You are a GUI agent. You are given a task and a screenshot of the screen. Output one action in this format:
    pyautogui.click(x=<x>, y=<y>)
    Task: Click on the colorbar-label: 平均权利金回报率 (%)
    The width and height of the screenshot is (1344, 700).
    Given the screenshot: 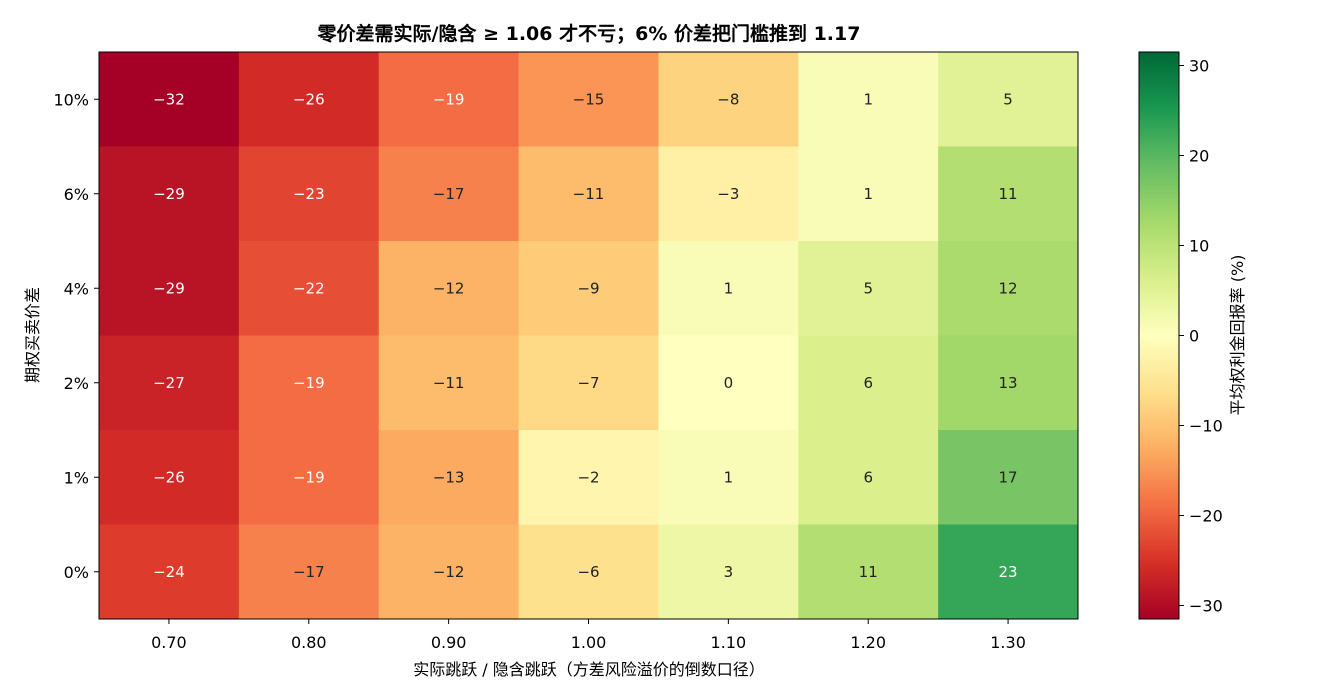 What is the action you would take?
    pyautogui.click(x=1237, y=335)
    